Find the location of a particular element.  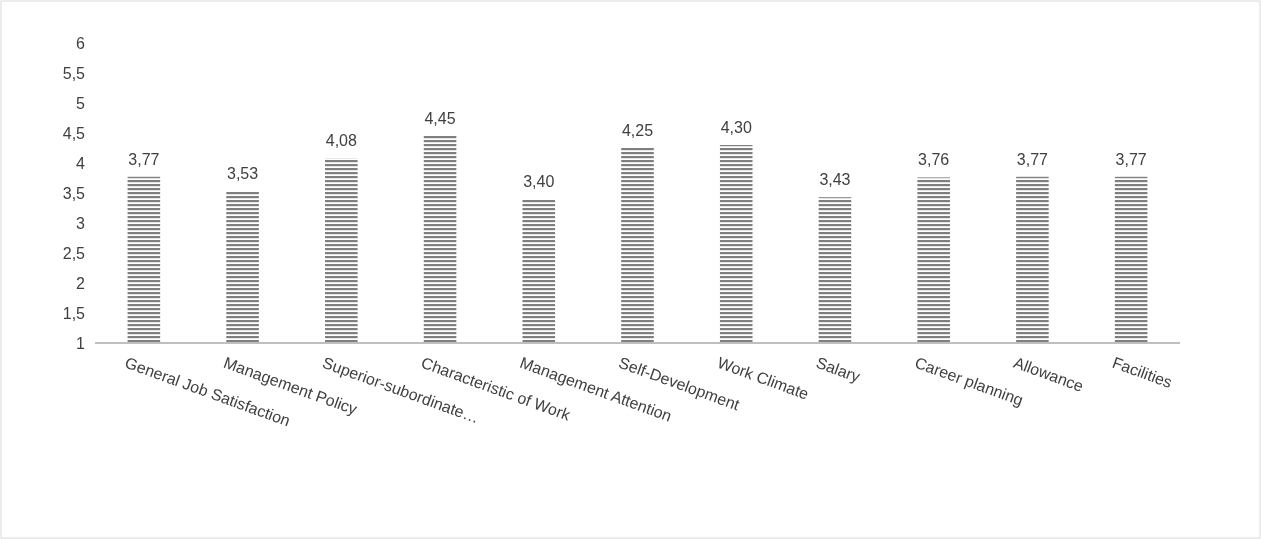

data-label: 4,45 is located at coordinates (440, 118).